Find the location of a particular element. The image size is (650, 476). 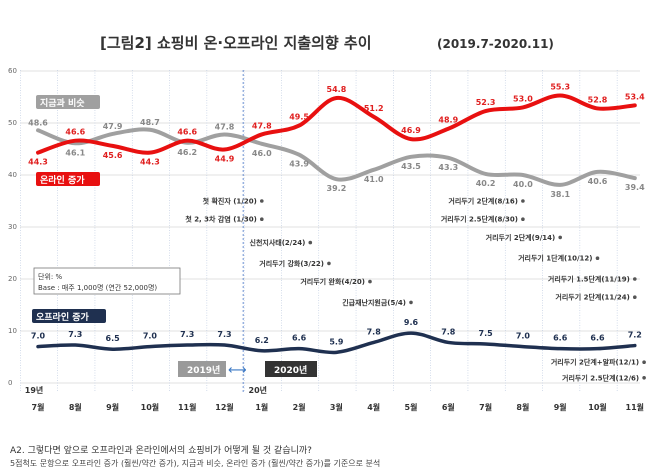

legend-online: 온라인 증가 is located at coordinates (68, 179).